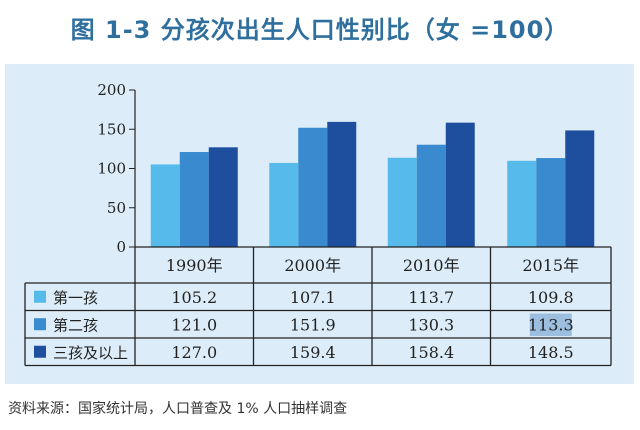  I want to click on highlighted-cell, so click(550, 324).